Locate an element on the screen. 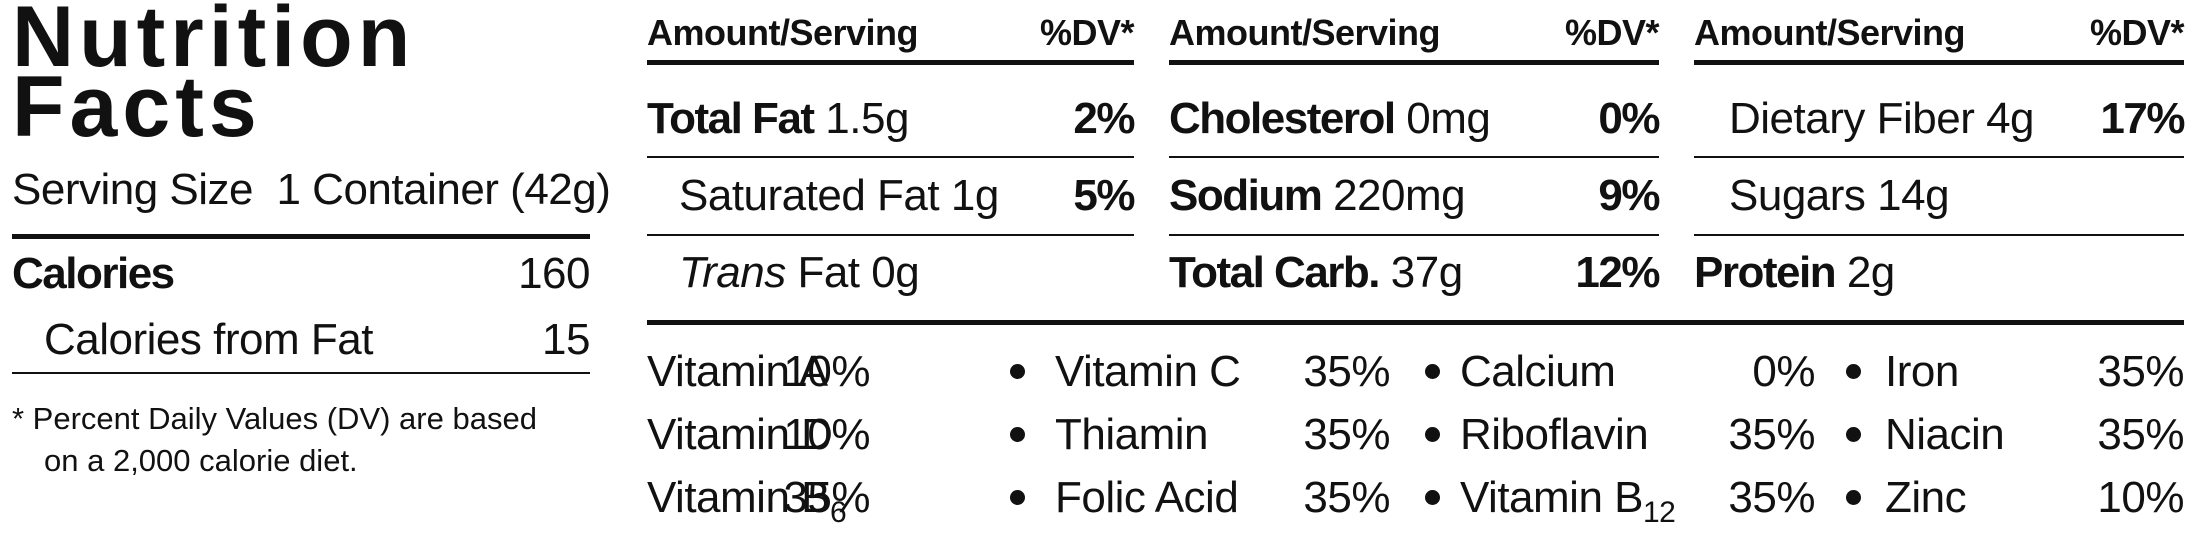 Image resolution: width=2200 pixels, height=538 pixels. vitamin-name: Calcium is located at coordinates (1538, 372).